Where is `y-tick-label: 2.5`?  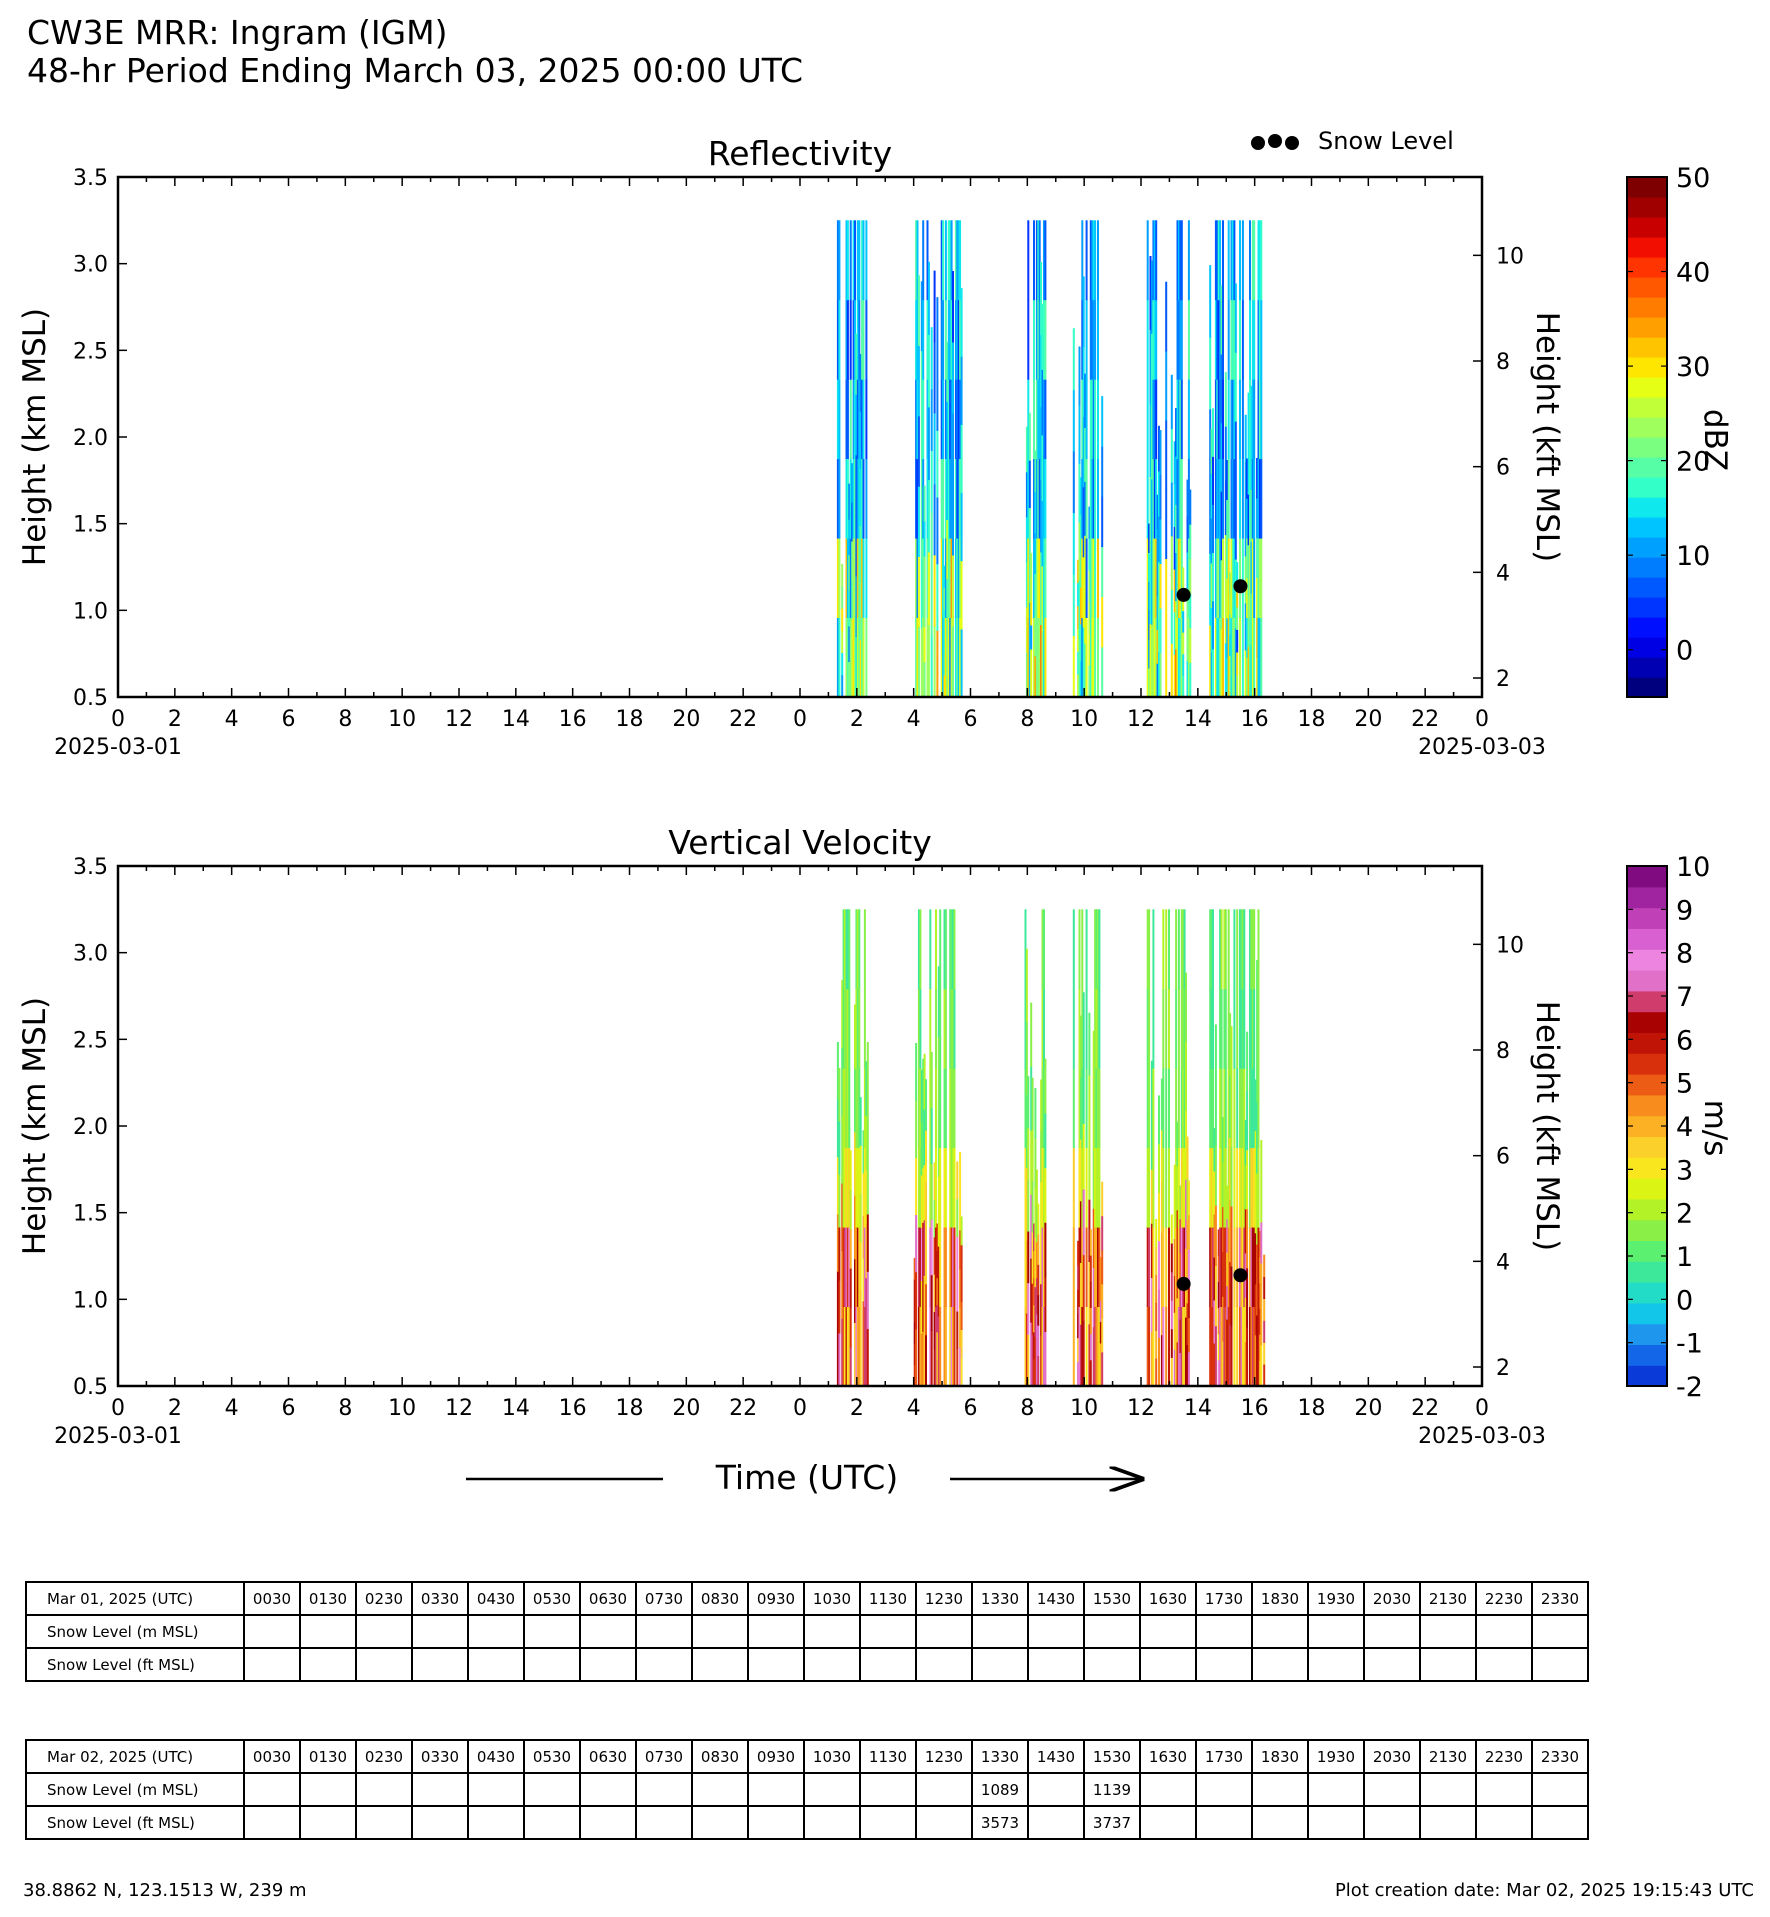 y-tick-label: 2.5 is located at coordinates (90, 351).